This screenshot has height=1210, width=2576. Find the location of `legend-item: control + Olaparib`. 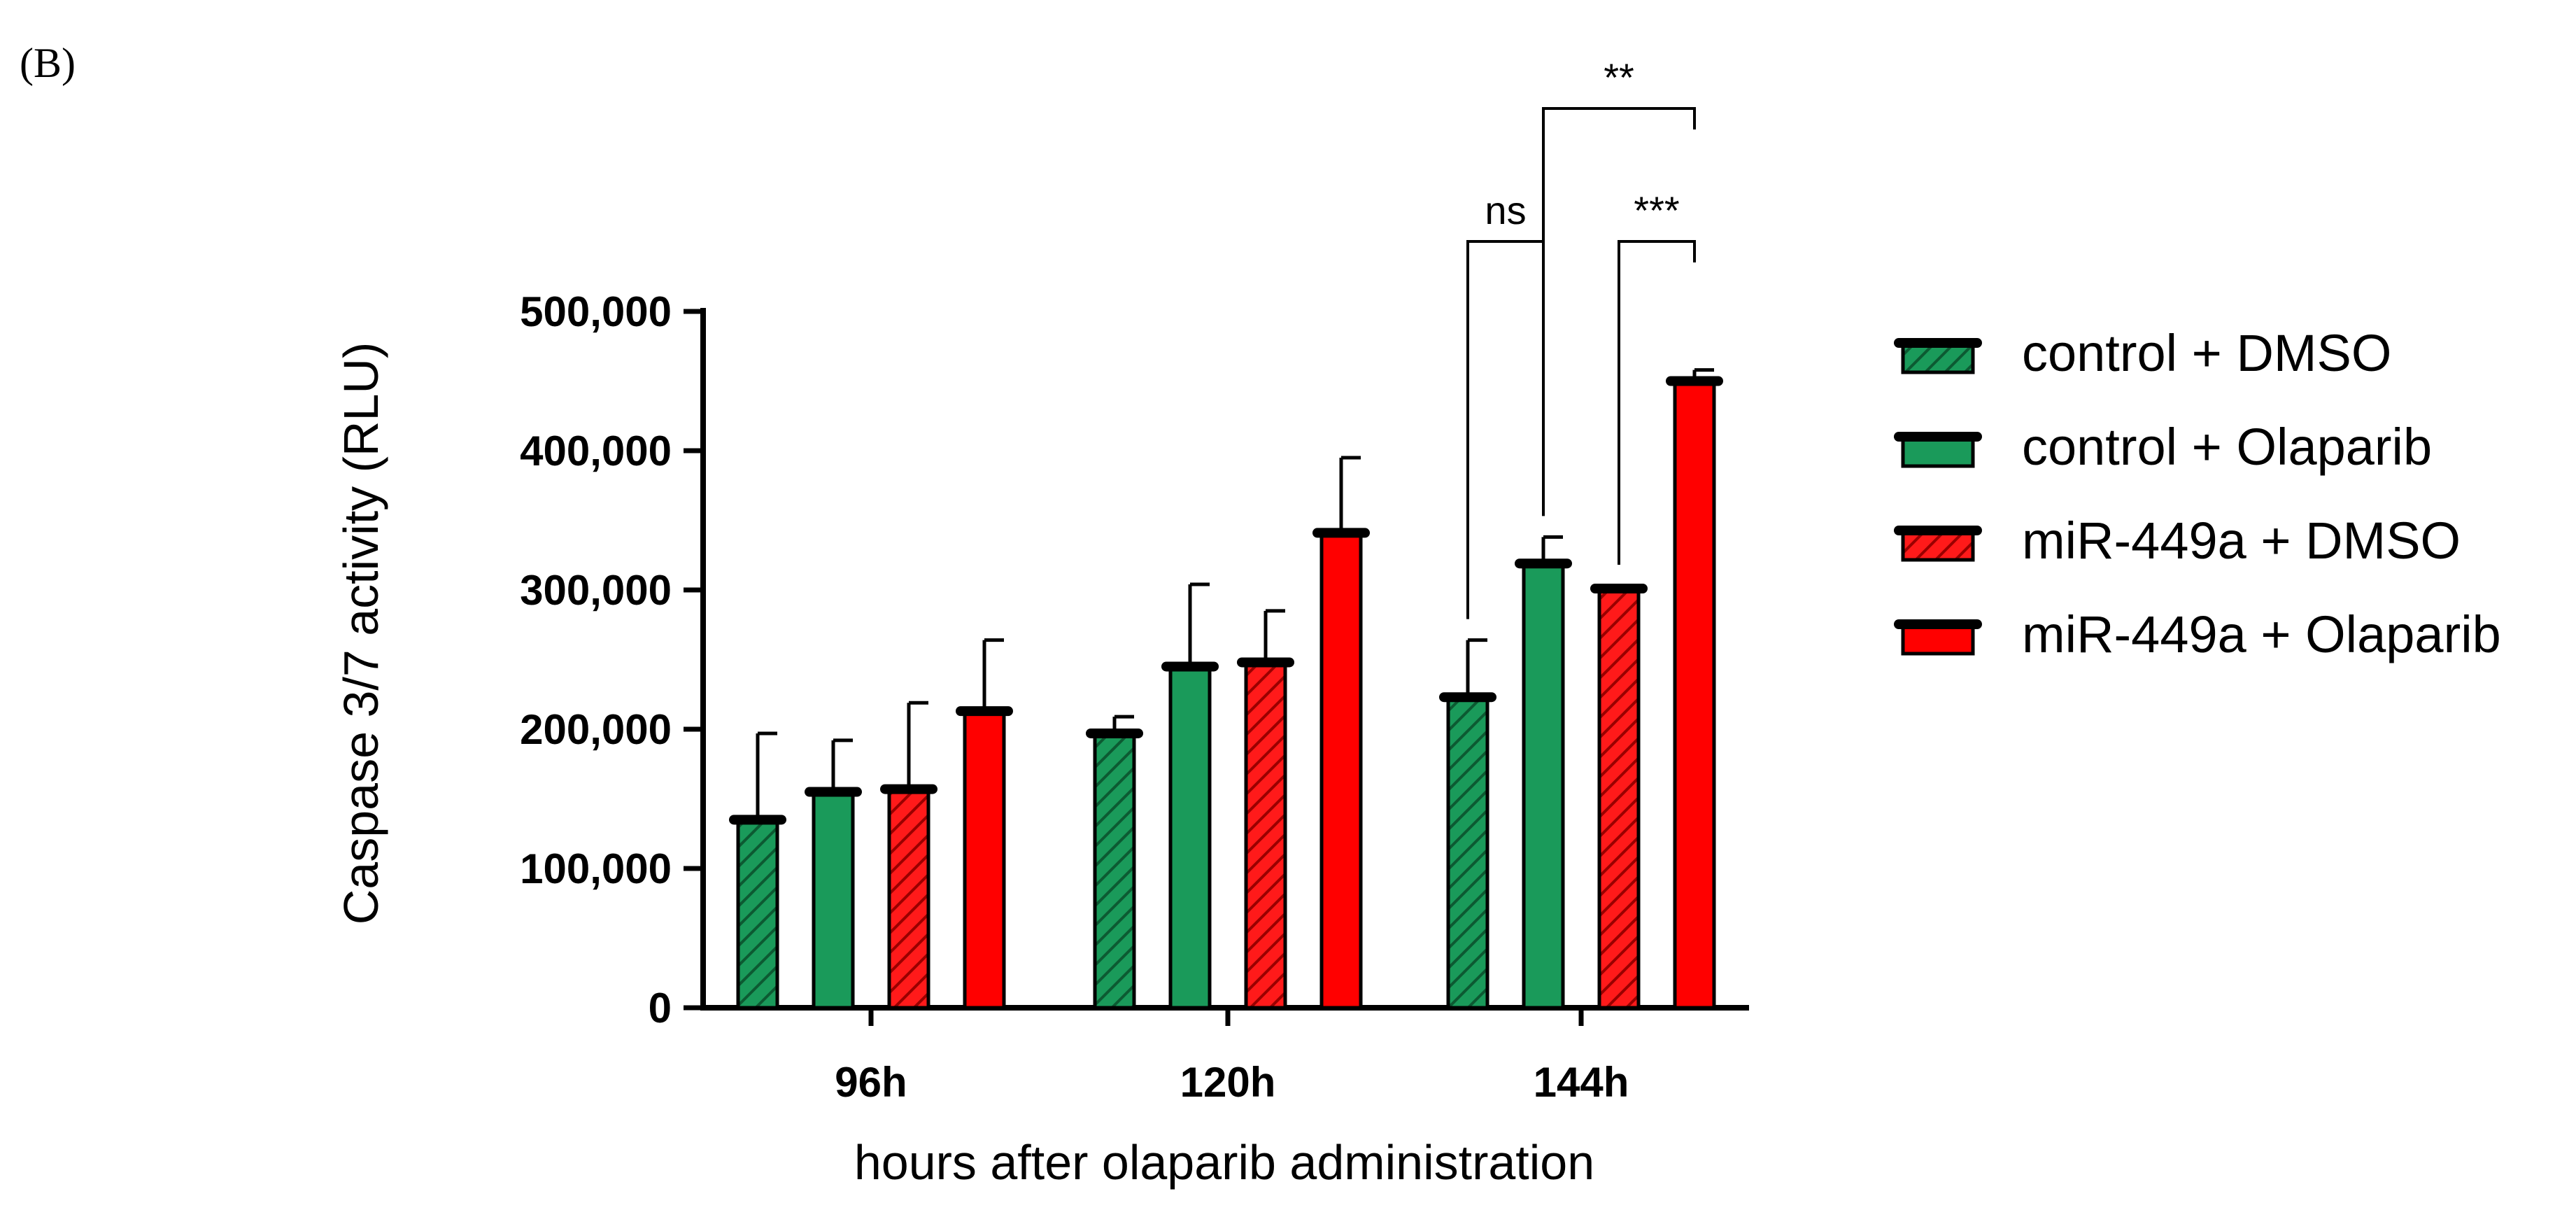

legend-item: control + Olaparib is located at coordinates (2163, 447).